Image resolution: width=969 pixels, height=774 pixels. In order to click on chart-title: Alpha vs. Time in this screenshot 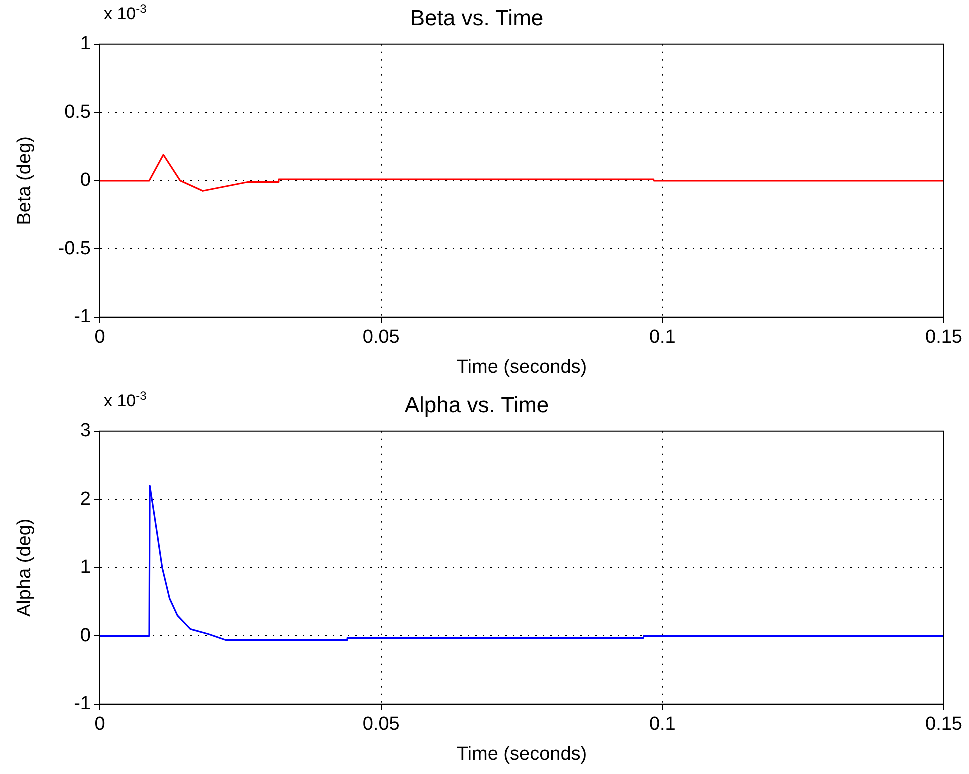, I will do `click(477, 405)`.